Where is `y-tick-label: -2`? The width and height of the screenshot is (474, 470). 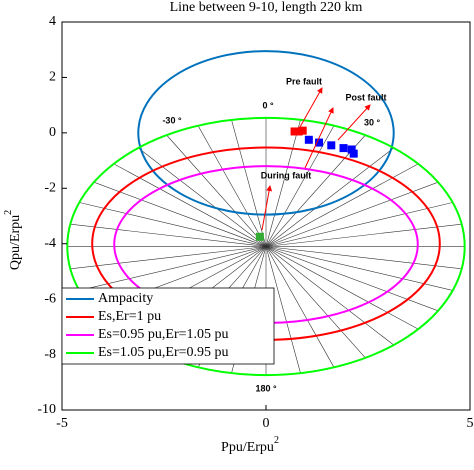
y-tick-label: -2 is located at coordinates (50, 188).